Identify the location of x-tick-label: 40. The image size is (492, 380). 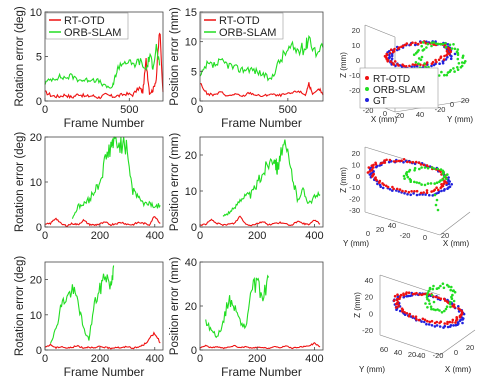
(420, 114).